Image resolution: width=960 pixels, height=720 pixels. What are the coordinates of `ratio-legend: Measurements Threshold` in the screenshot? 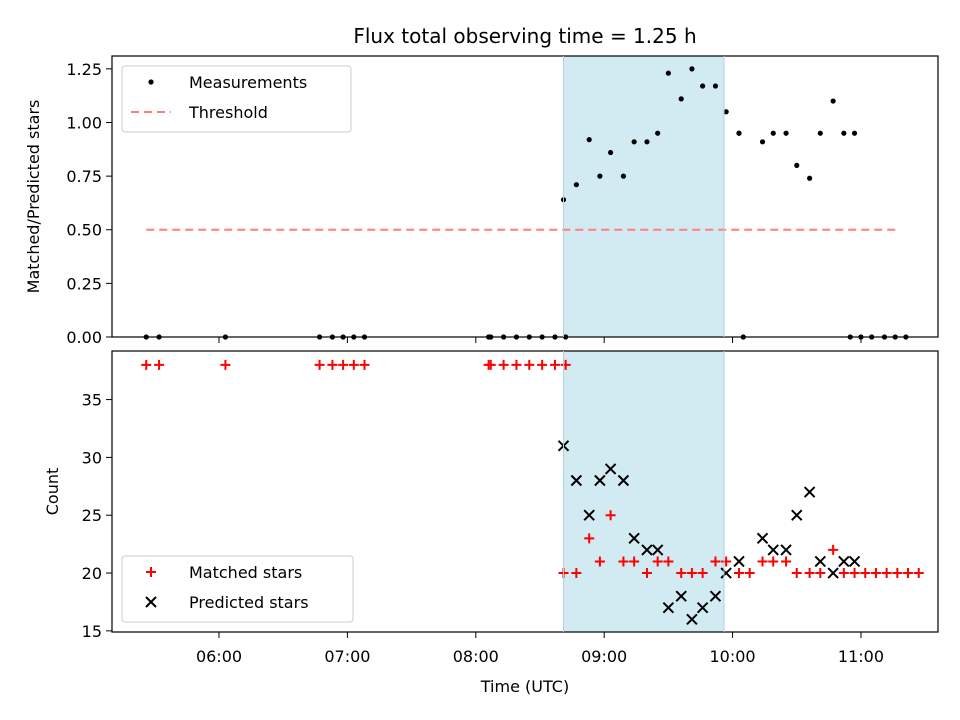 It's located at (236, 99).